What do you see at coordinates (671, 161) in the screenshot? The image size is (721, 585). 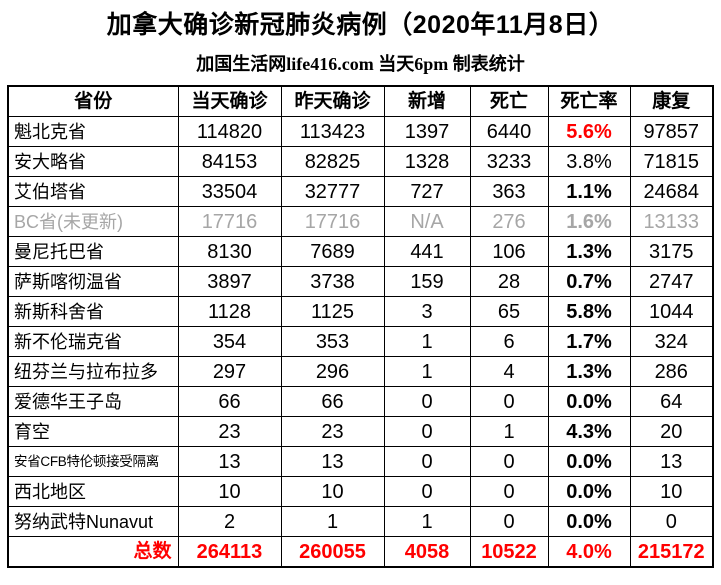 I see `cell-recovered: 71815` at bounding box center [671, 161].